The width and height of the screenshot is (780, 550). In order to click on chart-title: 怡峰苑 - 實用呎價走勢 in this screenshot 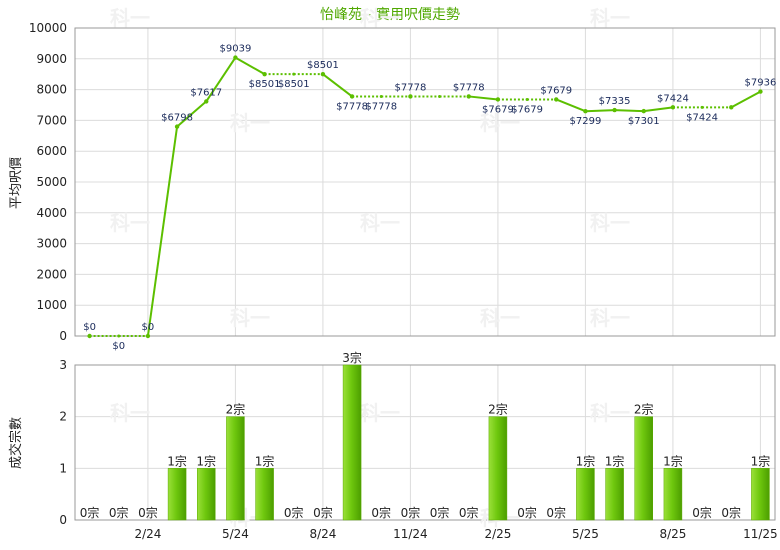, I will do `click(390, 14)`.